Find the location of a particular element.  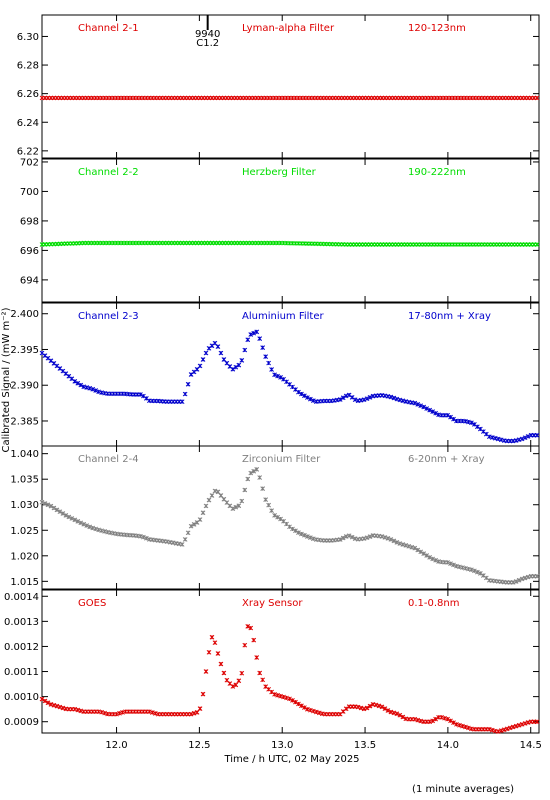

band-label: 6-20nm + Xray is located at coordinates (446, 459).